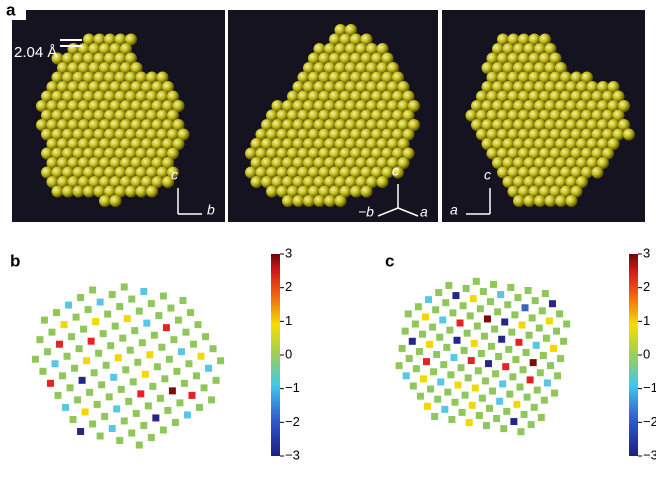 Image resolution: width=656 pixels, height=495 pixels. What do you see at coordinates (288, 252) in the screenshot?
I see `colorbar-tick-label: 3` at bounding box center [288, 252].